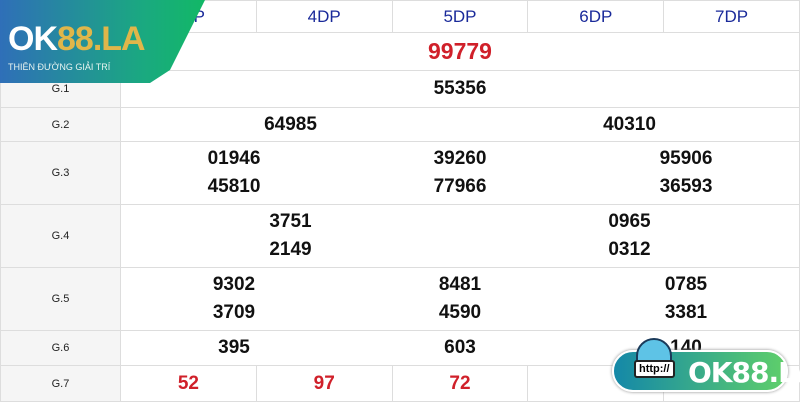 This screenshot has width=800, height=402. Describe the element at coordinates (686, 158) in the screenshot. I see `prize-number: 95906` at that location.